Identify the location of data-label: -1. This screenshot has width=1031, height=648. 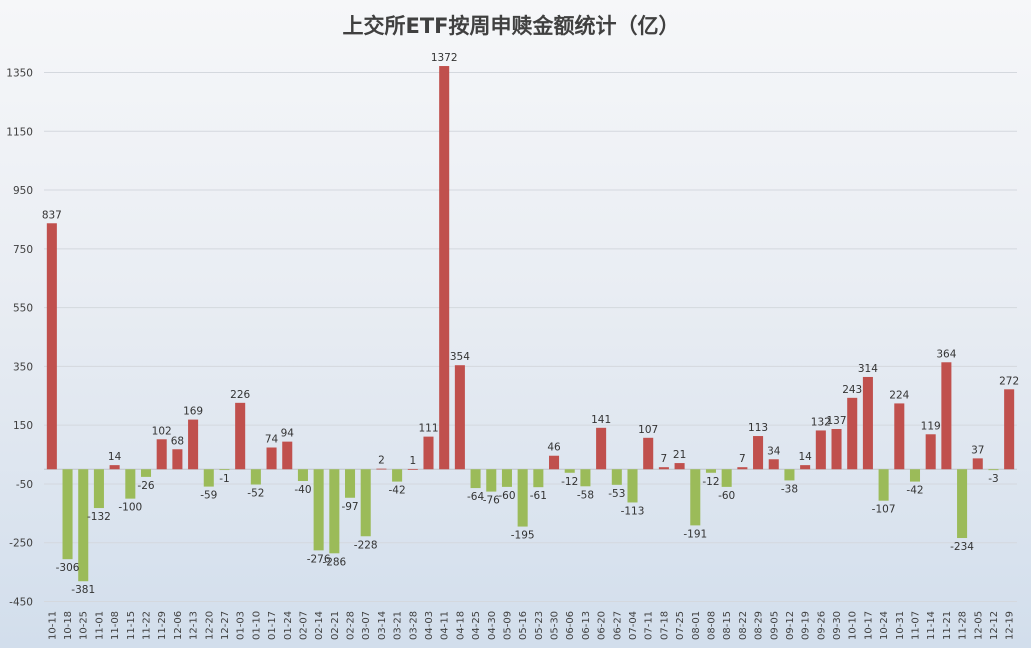
(224, 479).